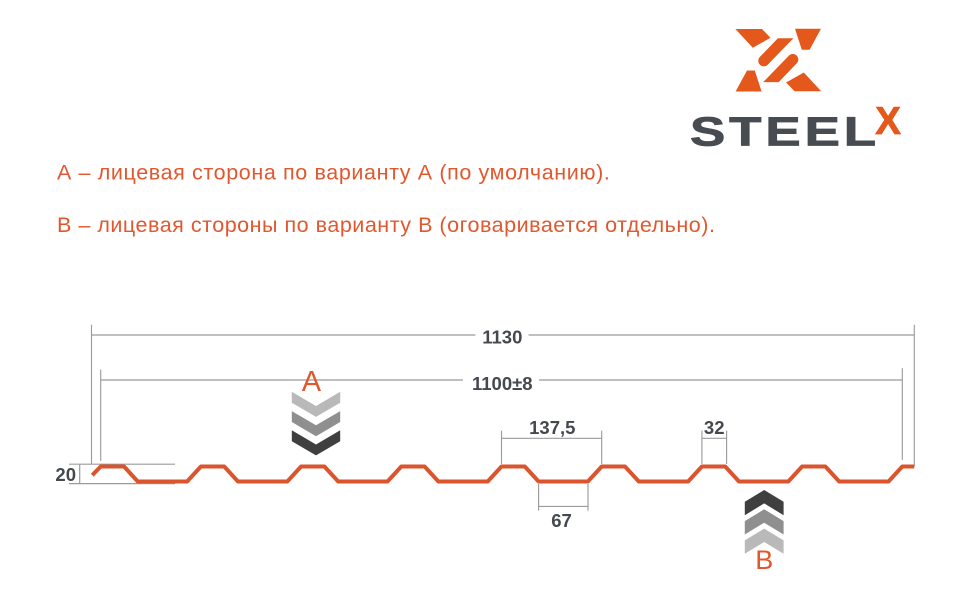 This screenshot has height=597, width=970. What do you see at coordinates (888, 121) in the screenshot?
I see `svg-text: X` at bounding box center [888, 121].